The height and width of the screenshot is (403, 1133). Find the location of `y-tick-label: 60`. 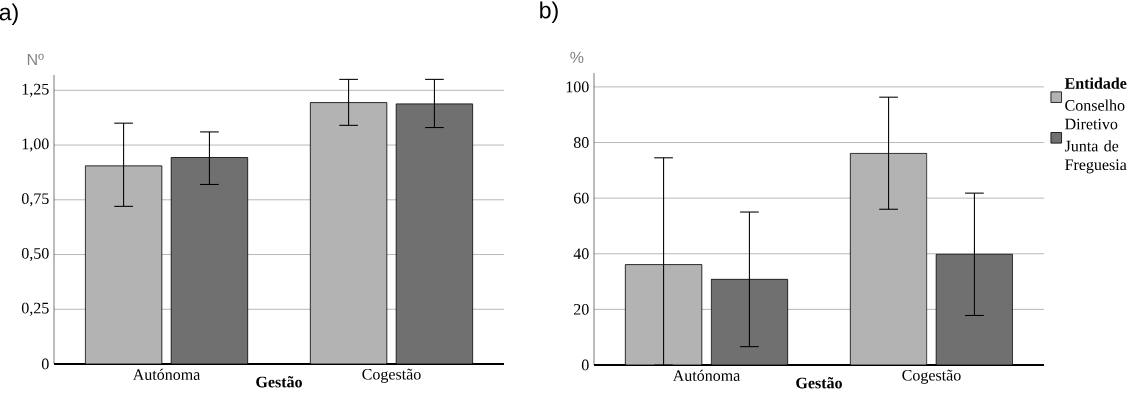

y-tick-label: 60 is located at coordinates (581, 198).